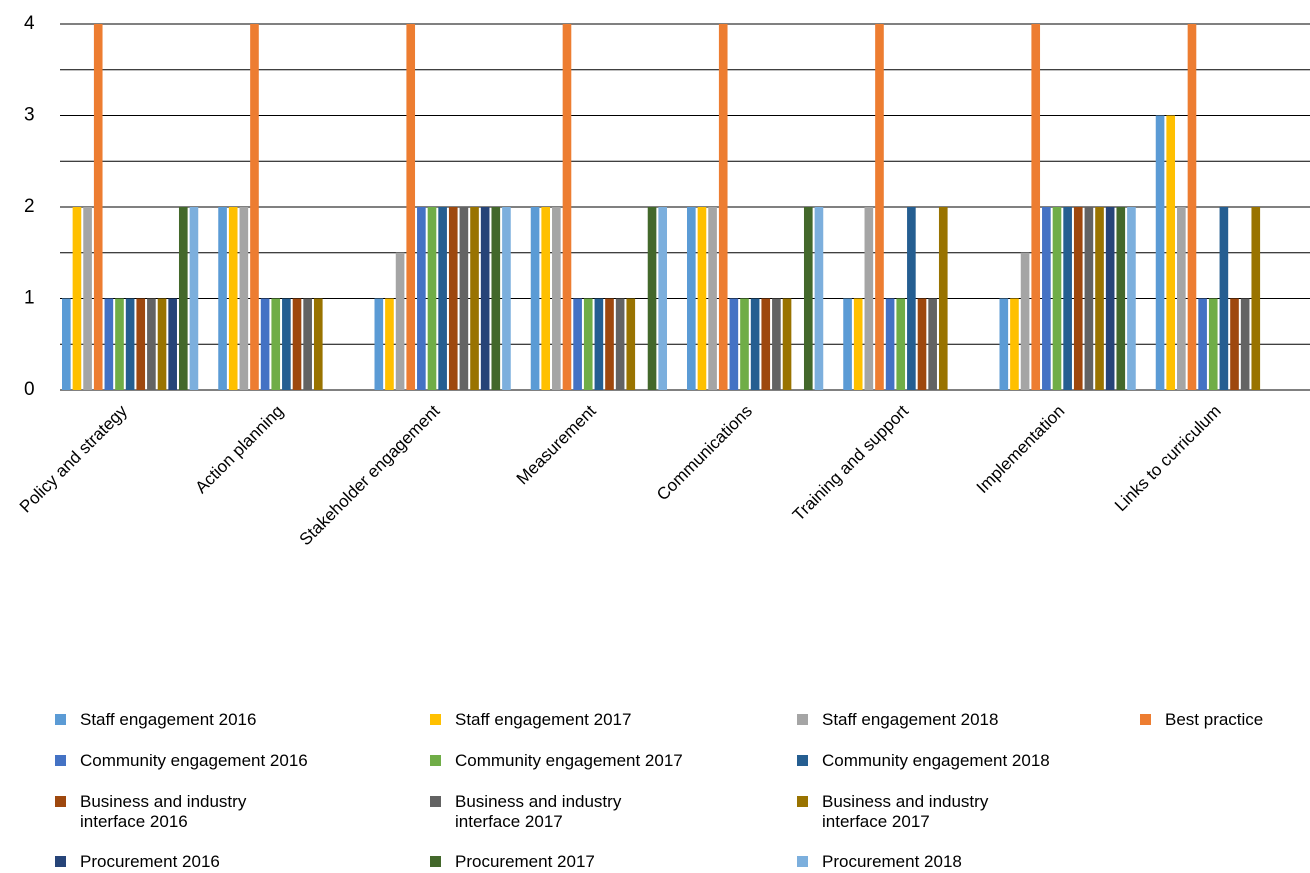 The image size is (1310, 873). I want to click on y-tick-label: 2, so click(29, 206).